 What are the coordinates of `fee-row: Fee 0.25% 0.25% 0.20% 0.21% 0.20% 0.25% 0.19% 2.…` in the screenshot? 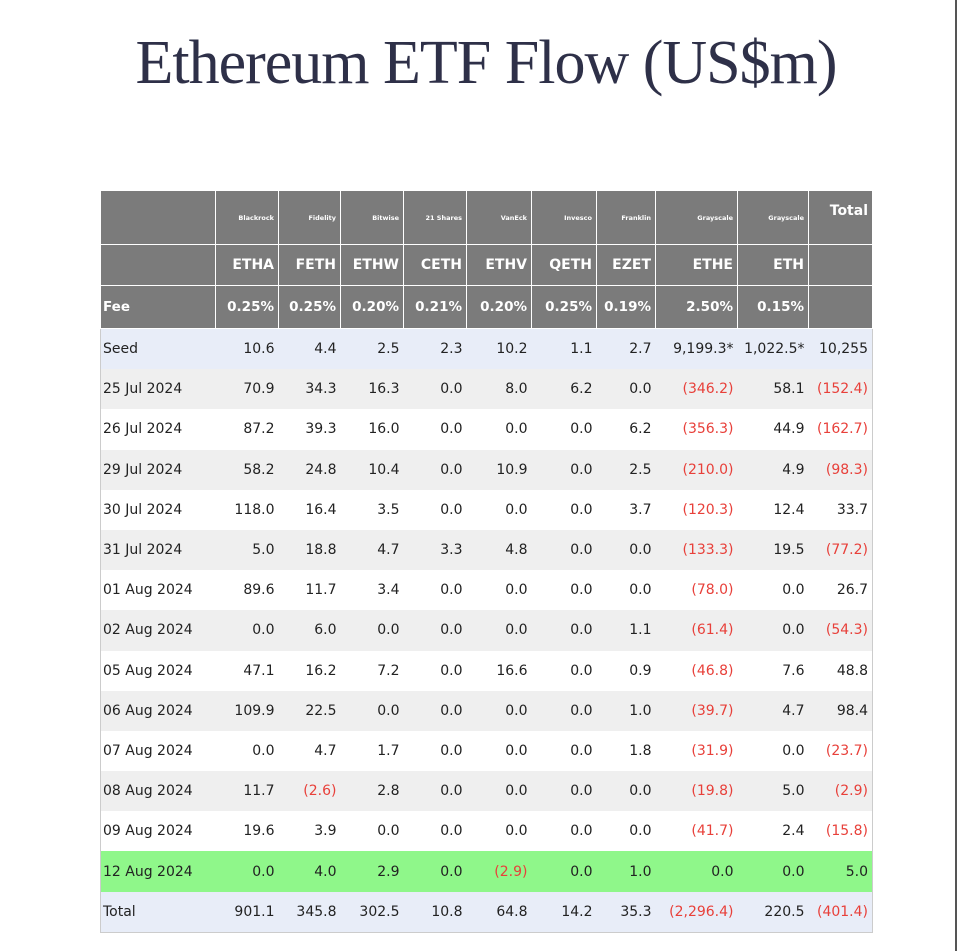 It's located at (486, 307).